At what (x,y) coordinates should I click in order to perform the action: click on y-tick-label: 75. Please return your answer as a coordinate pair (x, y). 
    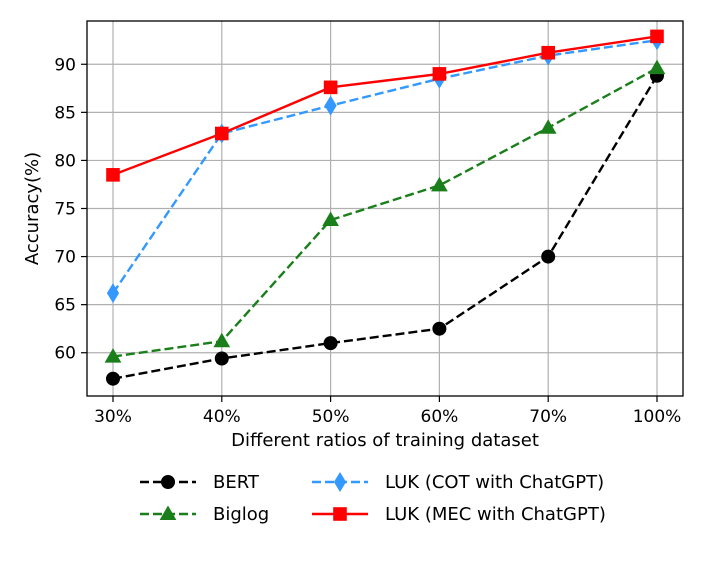
    Looking at the image, I should click on (65, 210).